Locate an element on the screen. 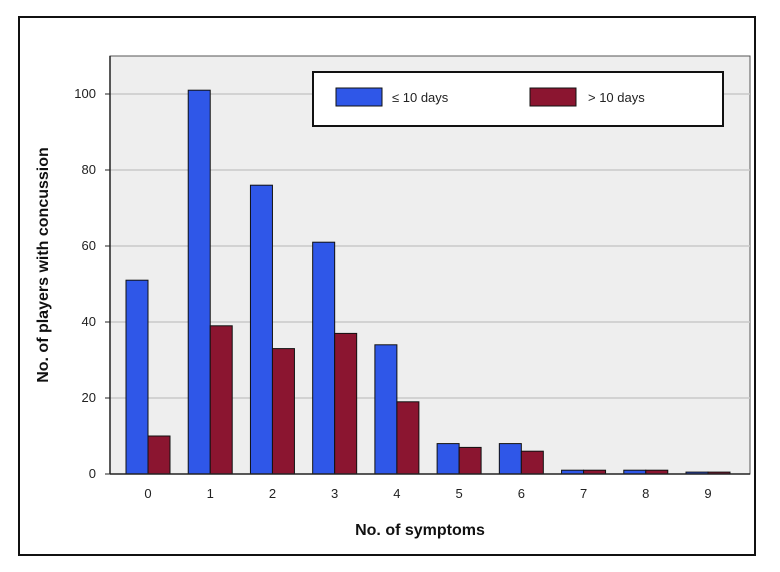  x-tick-label: 0 is located at coordinates (147, 493).